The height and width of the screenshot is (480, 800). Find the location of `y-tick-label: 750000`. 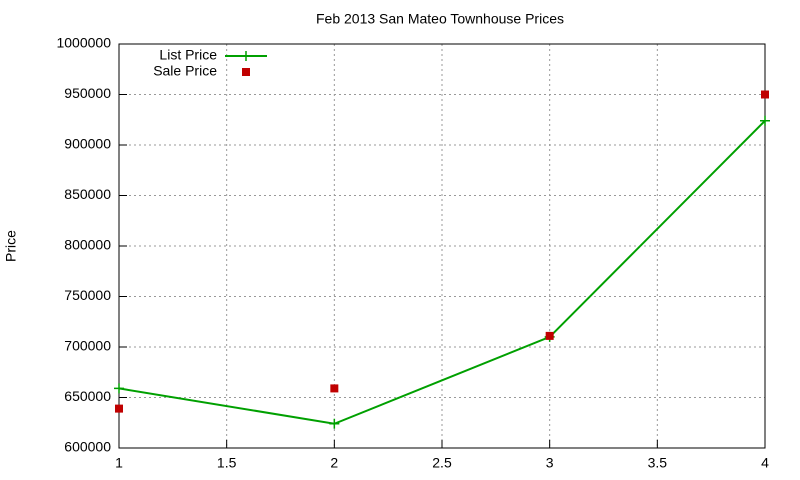

y-tick-label: 750000 is located at coordinates (87, 295).